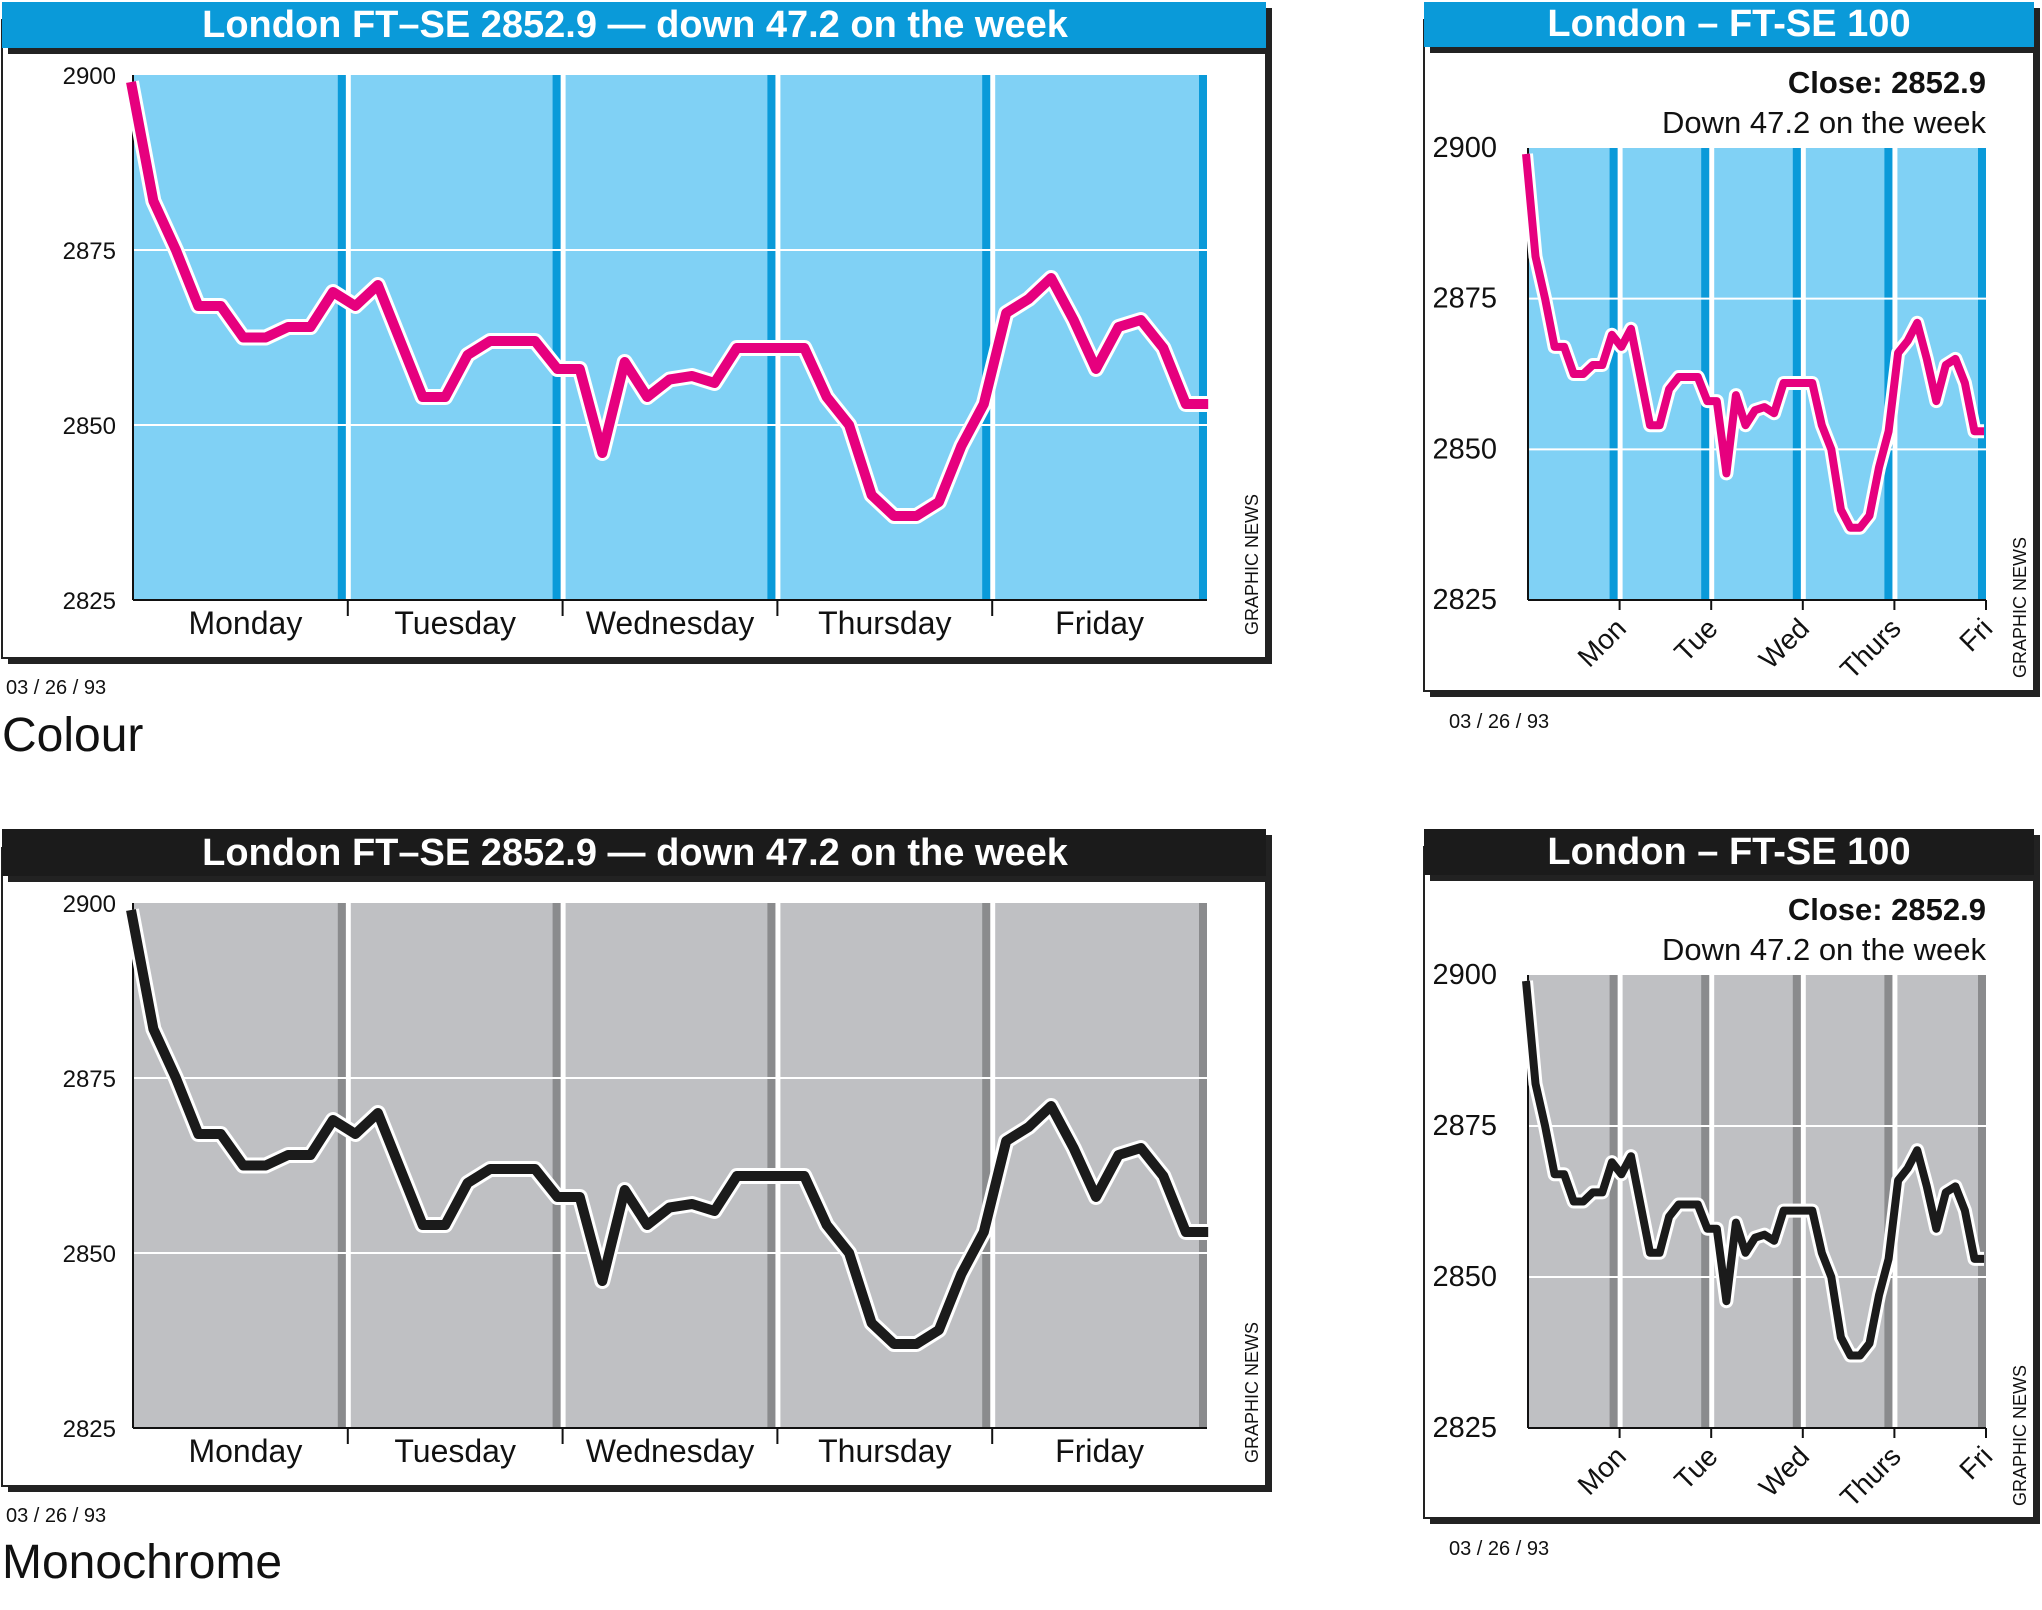 This screenshot has width=2042, height=1610. Describe the element at coordinates (1499, 722) in the screenshot. I see `date-label-narrow-colour: 03 / 26 / 93` at that location.